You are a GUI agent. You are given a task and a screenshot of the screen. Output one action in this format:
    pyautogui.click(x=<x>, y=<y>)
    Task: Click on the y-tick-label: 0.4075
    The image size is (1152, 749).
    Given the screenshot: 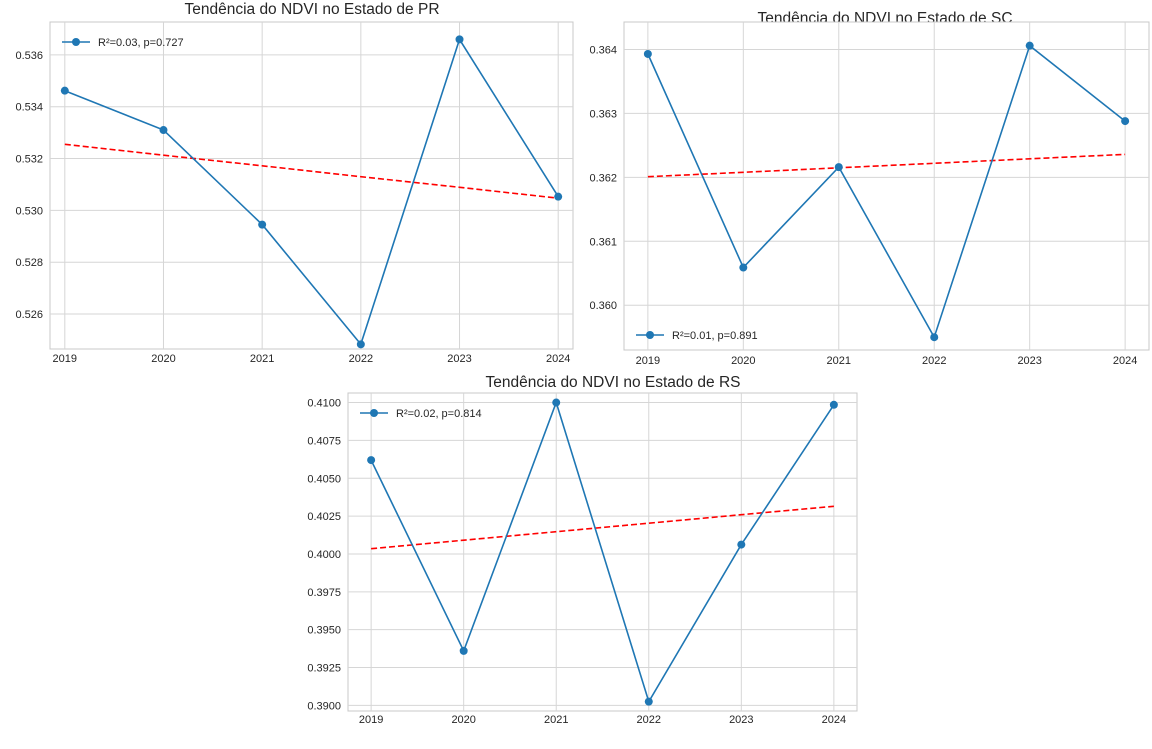 What is the action you would take?
    pyautogui.click(x=324, y=441)
    